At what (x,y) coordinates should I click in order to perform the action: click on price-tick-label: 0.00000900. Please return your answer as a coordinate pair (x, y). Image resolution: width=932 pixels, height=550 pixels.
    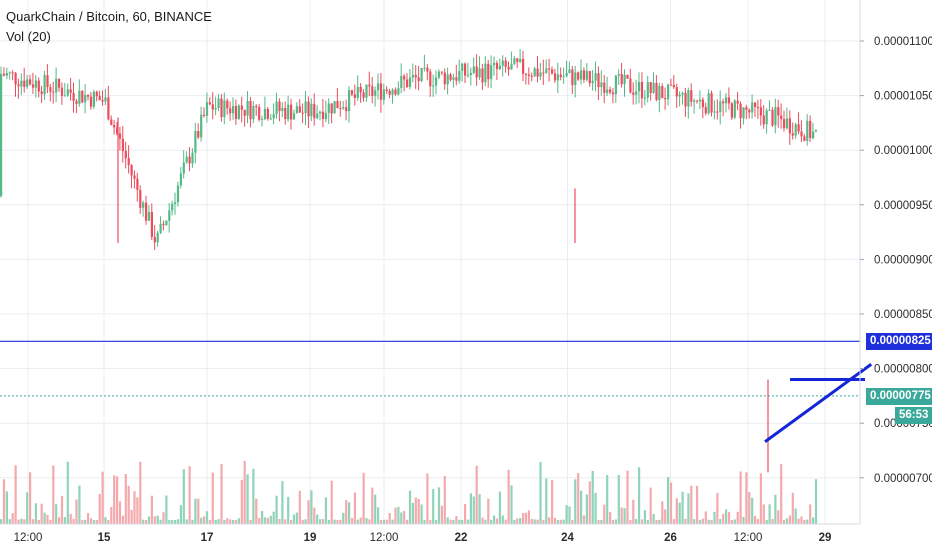
    Looking at the image, I should click on (903, 260).